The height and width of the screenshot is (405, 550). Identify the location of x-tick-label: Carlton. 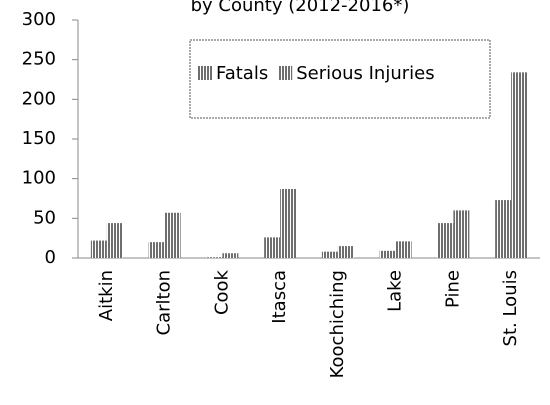
(164, 302).